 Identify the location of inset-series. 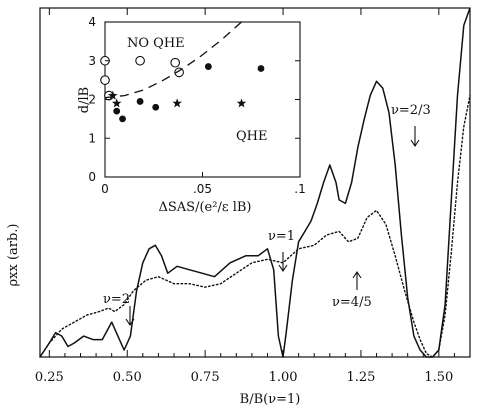
(182, 72).